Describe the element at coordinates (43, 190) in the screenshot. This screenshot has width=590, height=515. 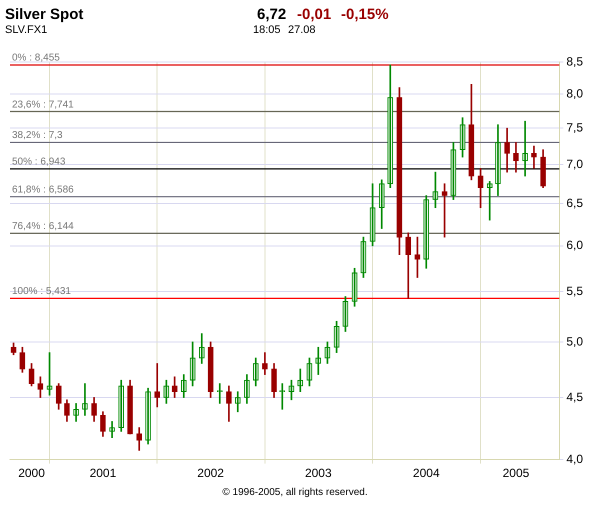
I see `ref-line-label: 61,8% : 6,586` at that location.